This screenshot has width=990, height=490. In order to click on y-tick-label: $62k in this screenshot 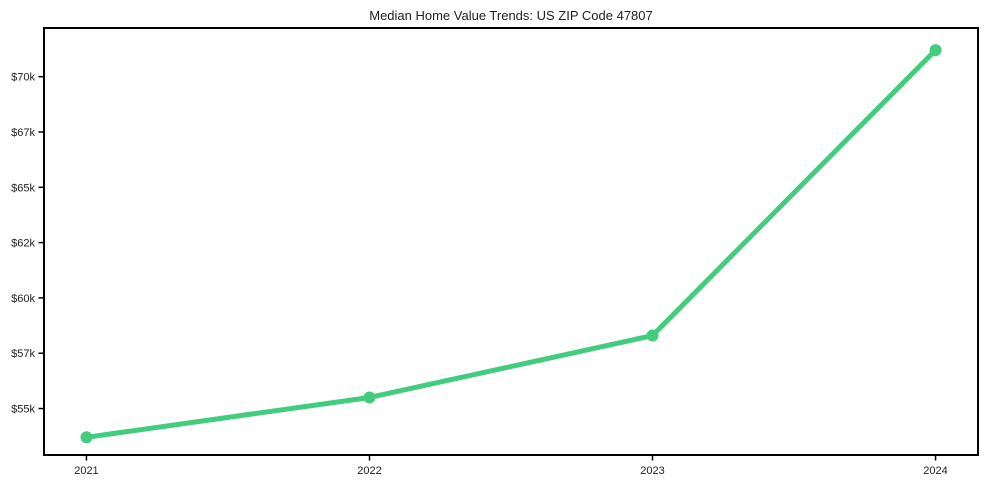, I will do `click(23, 244)`.